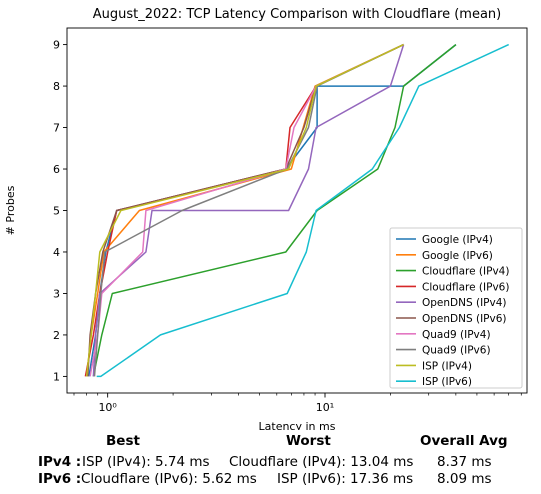 This screenshot has height=494, width=541. What do you see at coordinates (56, 211) in the screenshot?
I see `y-tick-label: 5` at bounding box center [56, 211].